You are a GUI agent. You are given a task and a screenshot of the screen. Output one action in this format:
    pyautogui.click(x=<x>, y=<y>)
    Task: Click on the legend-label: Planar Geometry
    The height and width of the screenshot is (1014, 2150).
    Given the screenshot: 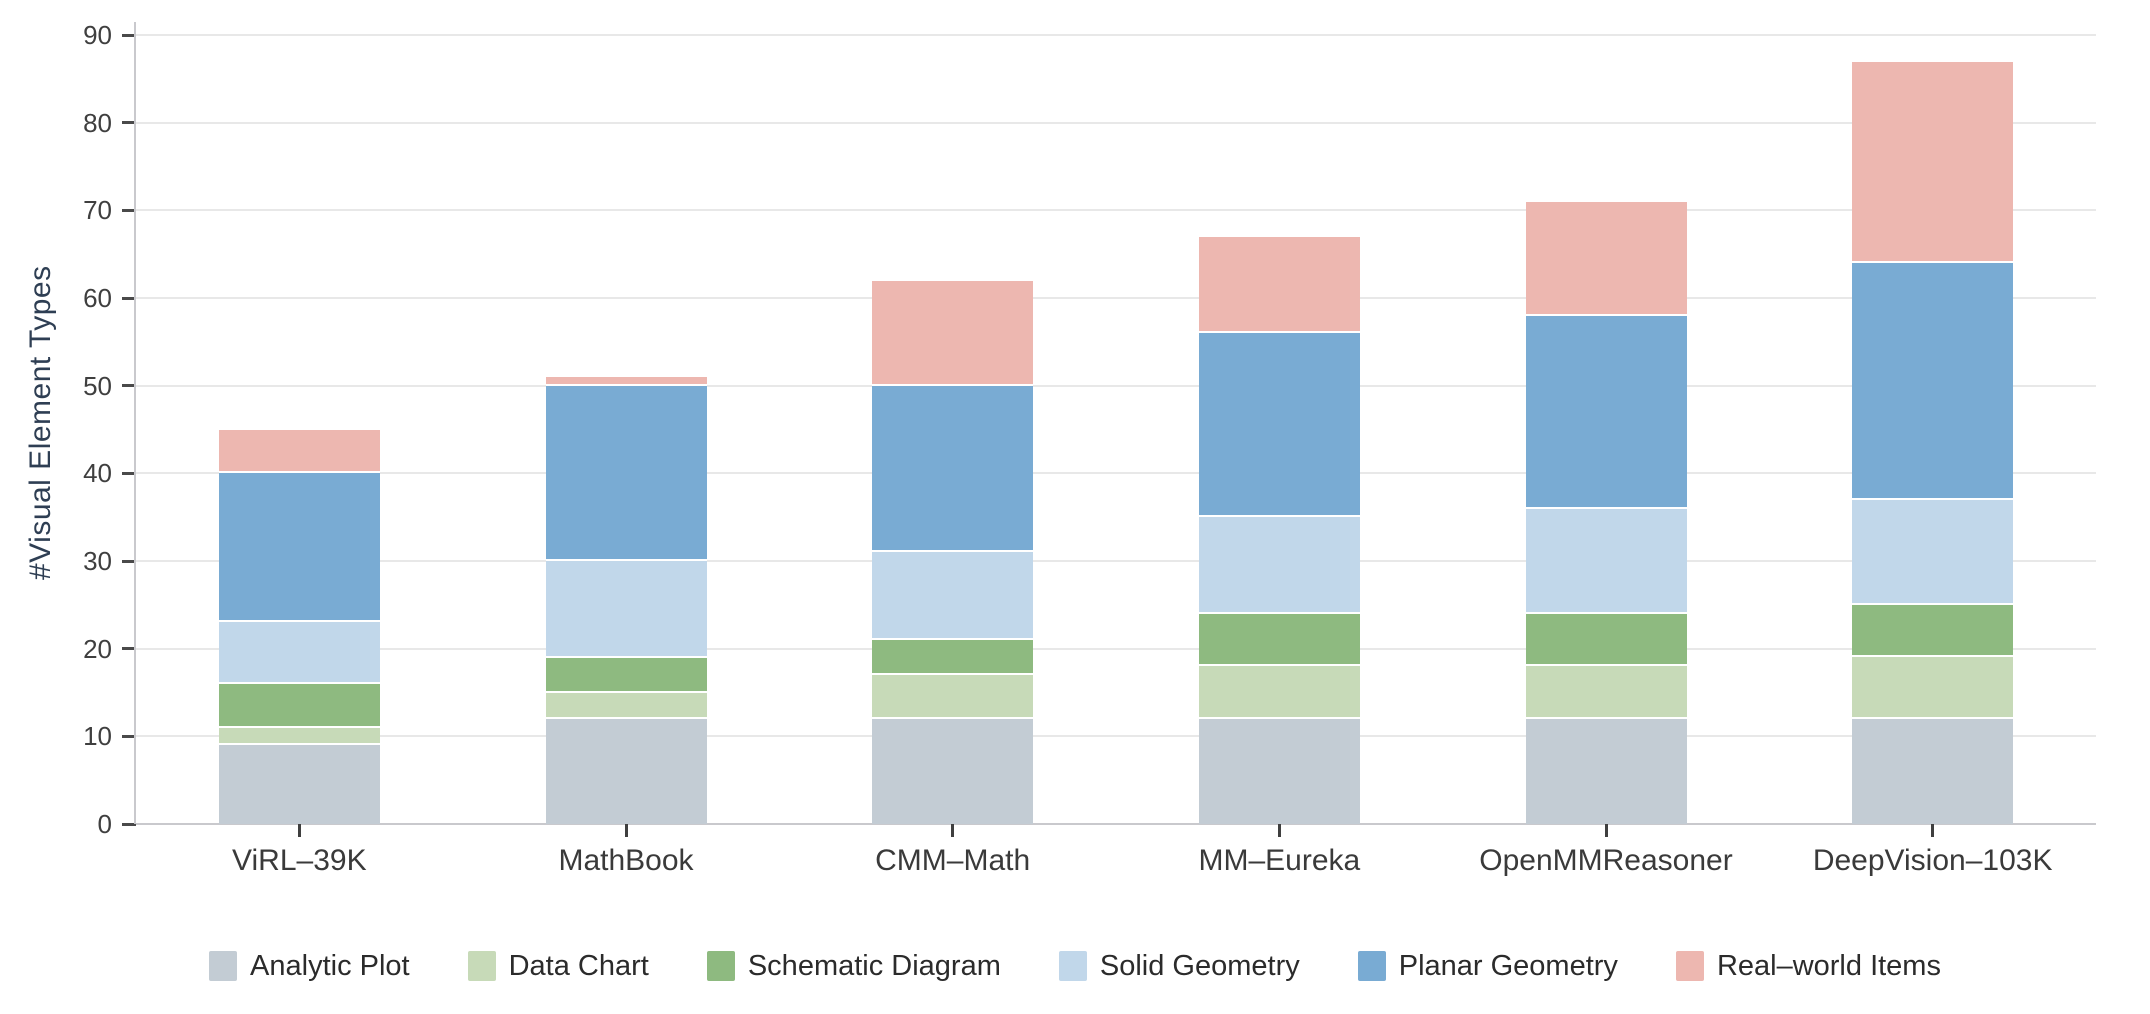 What is the action you would take?
    pyautogui.click(x=1508, y=965)
    